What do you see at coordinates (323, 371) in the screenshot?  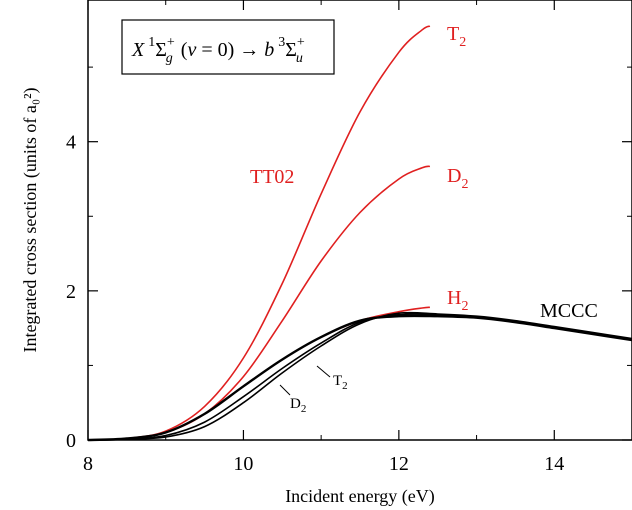 I see `leader-t2` at bounding box center [323, 371].